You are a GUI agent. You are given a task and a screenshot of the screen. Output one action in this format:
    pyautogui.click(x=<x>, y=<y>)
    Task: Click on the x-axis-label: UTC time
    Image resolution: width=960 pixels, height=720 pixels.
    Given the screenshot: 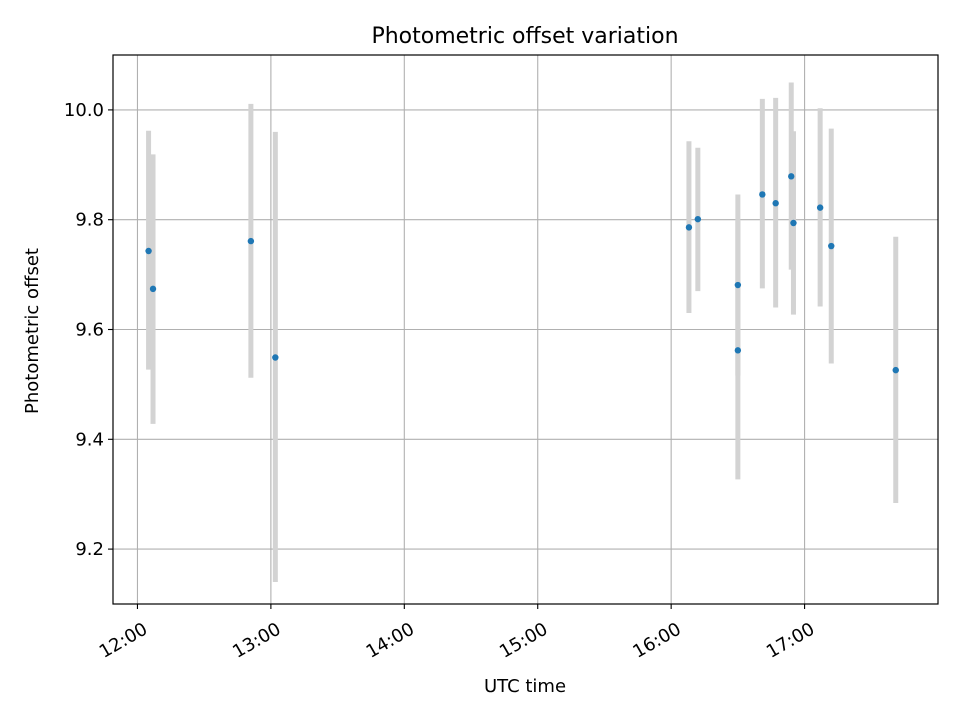 What is the action you would take?
    pyautogui.click(x=525, y=686)
    